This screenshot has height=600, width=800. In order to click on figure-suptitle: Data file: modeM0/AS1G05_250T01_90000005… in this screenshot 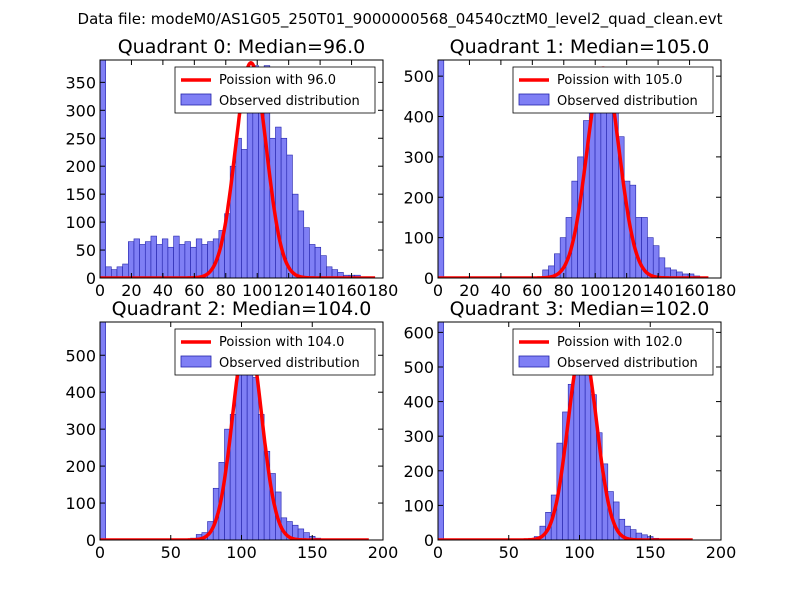, I will do `click(400, 19)`.